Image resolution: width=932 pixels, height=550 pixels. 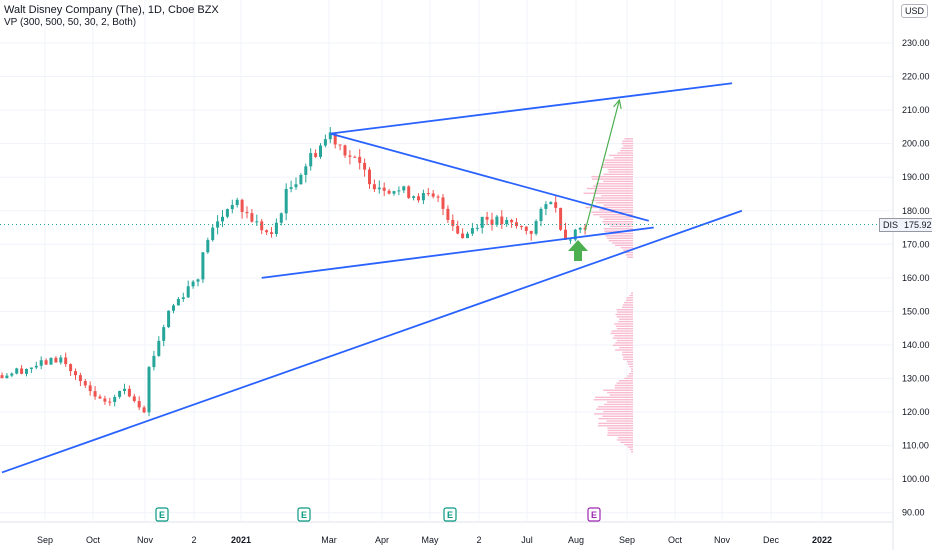 What do you see at coordinates (490, 177) in the screenshot?
I see `upper-triangle-line` at bounding box center [490, 177].